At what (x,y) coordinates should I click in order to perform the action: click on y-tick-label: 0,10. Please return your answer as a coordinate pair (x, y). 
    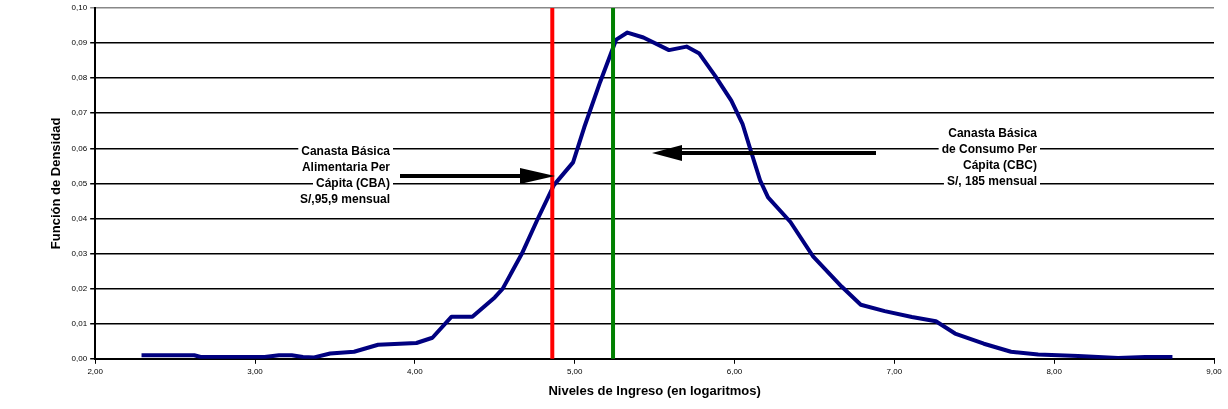
    Looking at the image, I should click on (79, 8).